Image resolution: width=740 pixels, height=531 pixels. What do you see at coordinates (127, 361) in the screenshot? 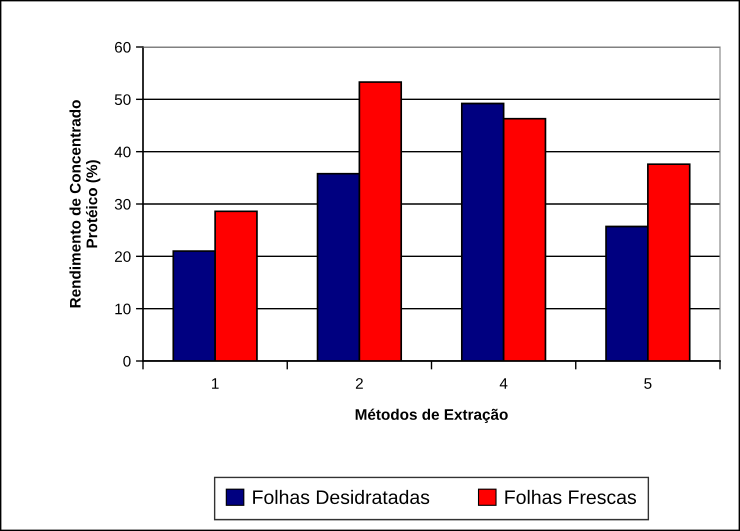
I see `y-tick-label: 0` at bounding box center [127, 361].